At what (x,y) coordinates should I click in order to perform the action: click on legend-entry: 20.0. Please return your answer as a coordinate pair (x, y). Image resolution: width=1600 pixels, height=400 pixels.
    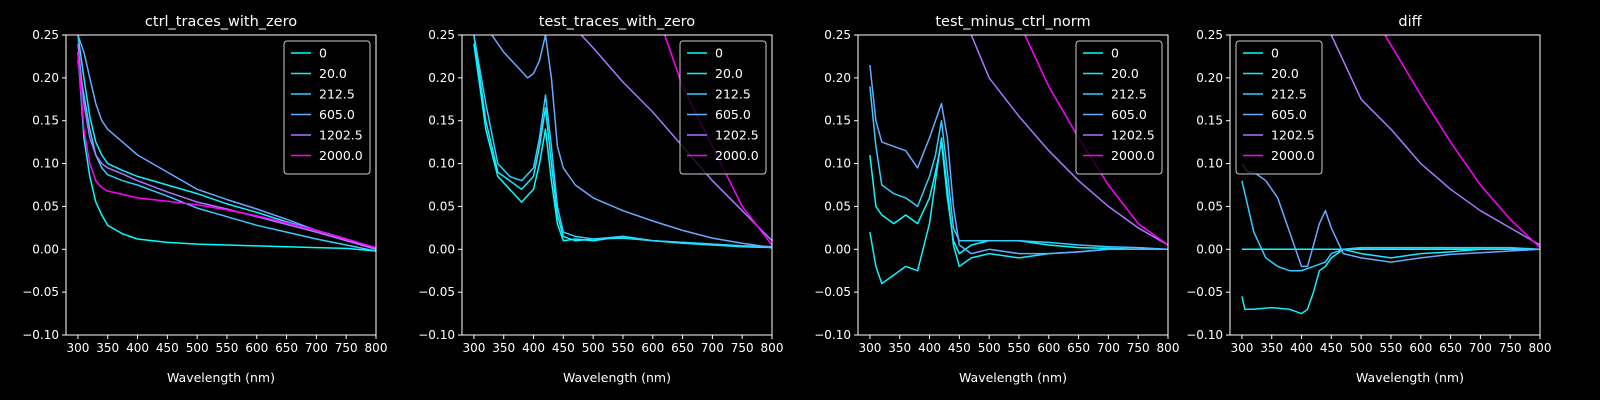
    Looking at the image, I should click on (1125, 73).